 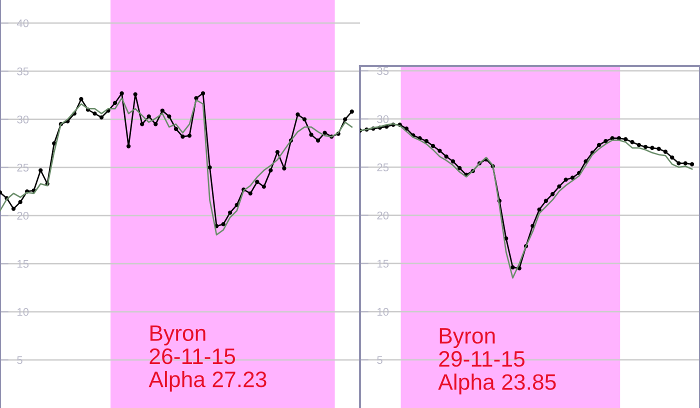 I want to click on annotation: Byron 29-11-15 Alpha 23.85, so click(x=497, y=361).